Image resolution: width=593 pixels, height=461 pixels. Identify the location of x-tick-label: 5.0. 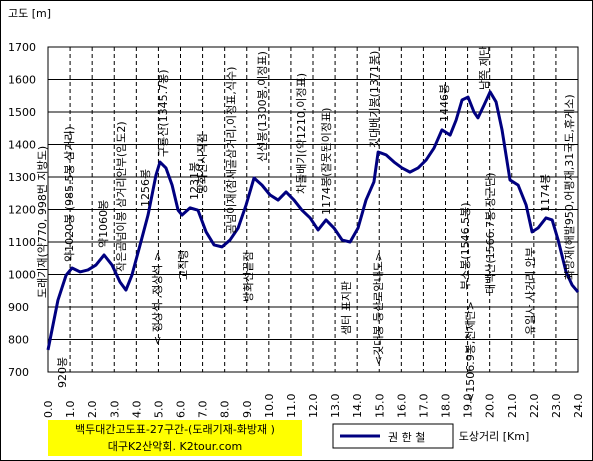
(158, 410).